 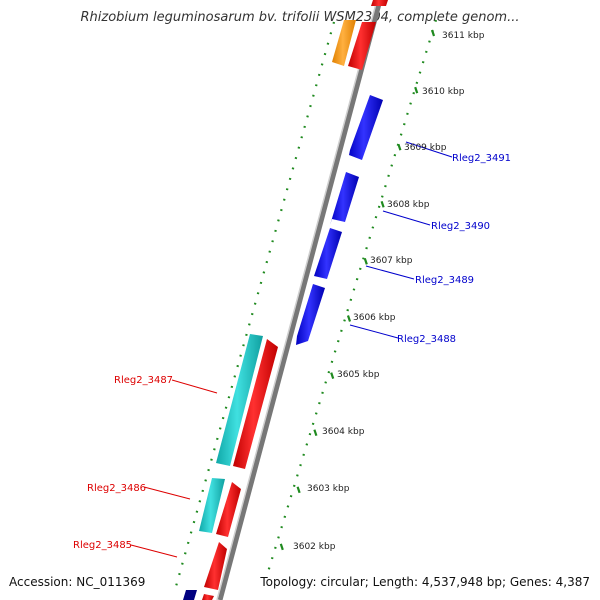 I want to click on gene-feature-rleg2-3487-a, so click(x=239, y=400).